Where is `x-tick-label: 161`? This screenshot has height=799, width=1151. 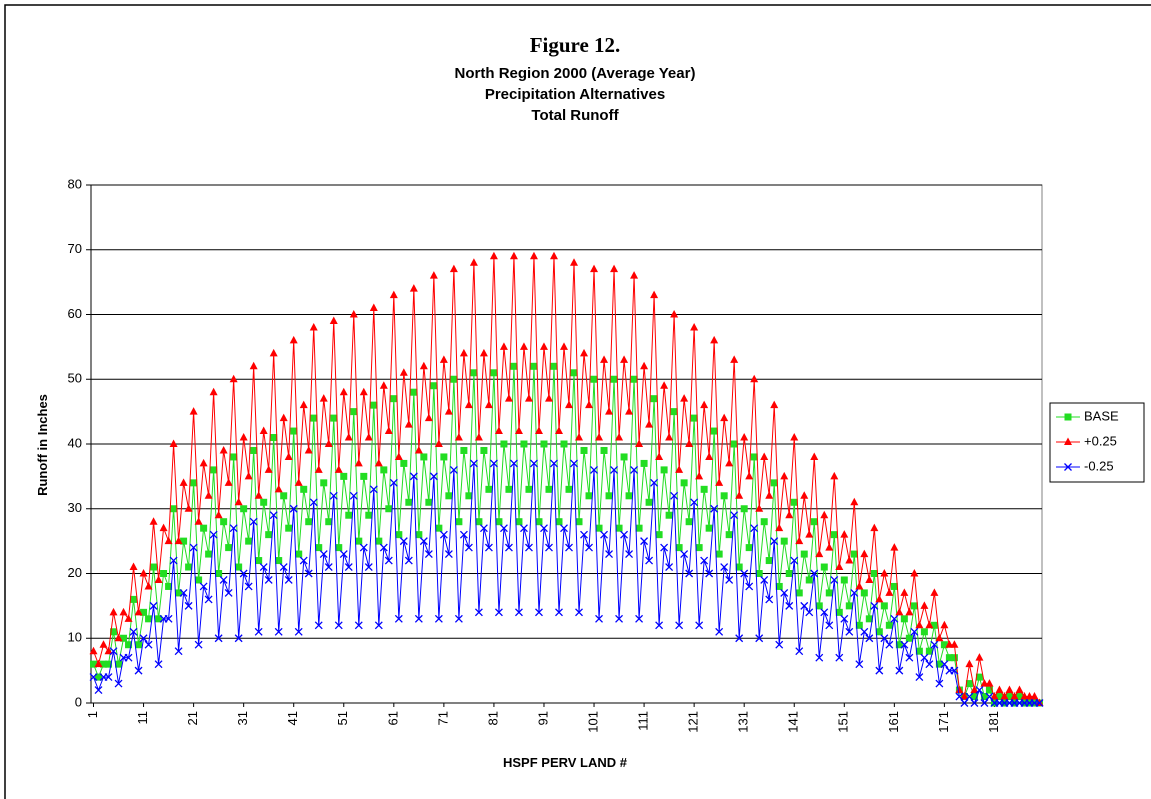
x-tick-label: 161 is located at coordinates (893, 722).